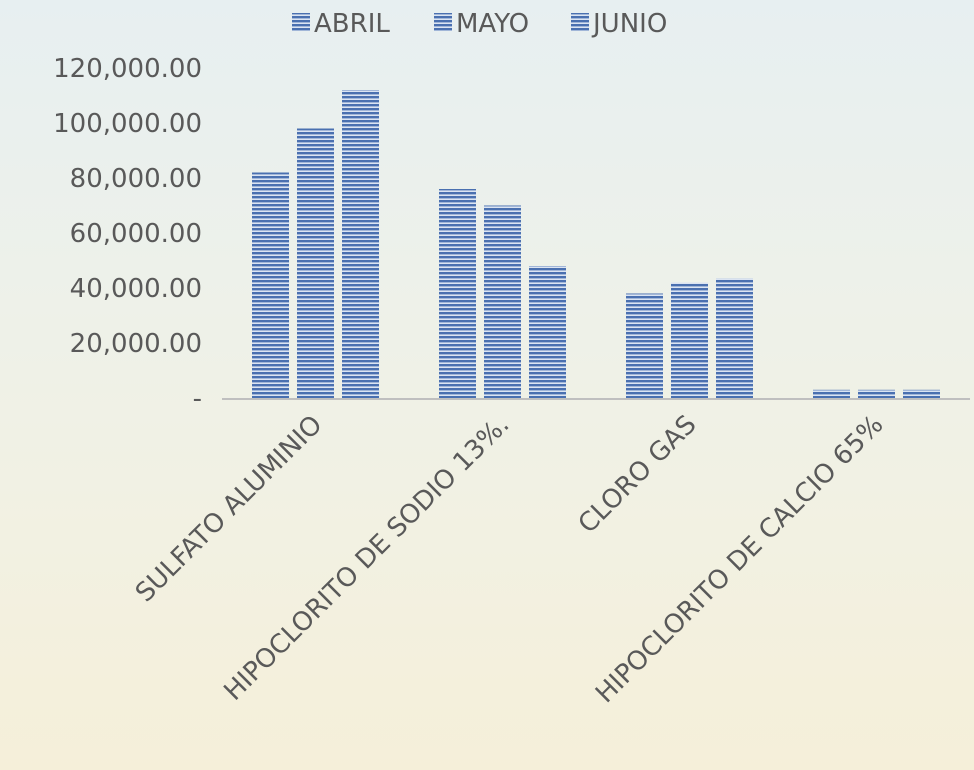 This screenshot has height=770, width=974. I want to click on x-tick-label: SULFATO ALUMINIO, so click(229, 509).